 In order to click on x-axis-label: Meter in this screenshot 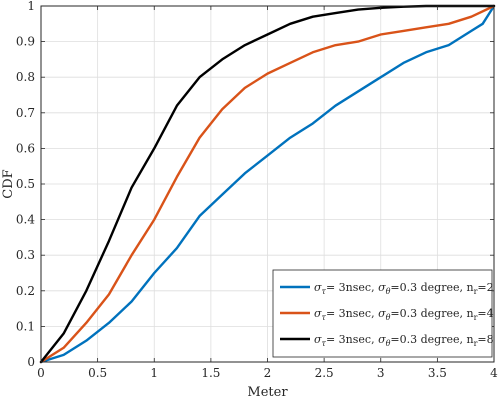, I will do `click(267, 392)`.